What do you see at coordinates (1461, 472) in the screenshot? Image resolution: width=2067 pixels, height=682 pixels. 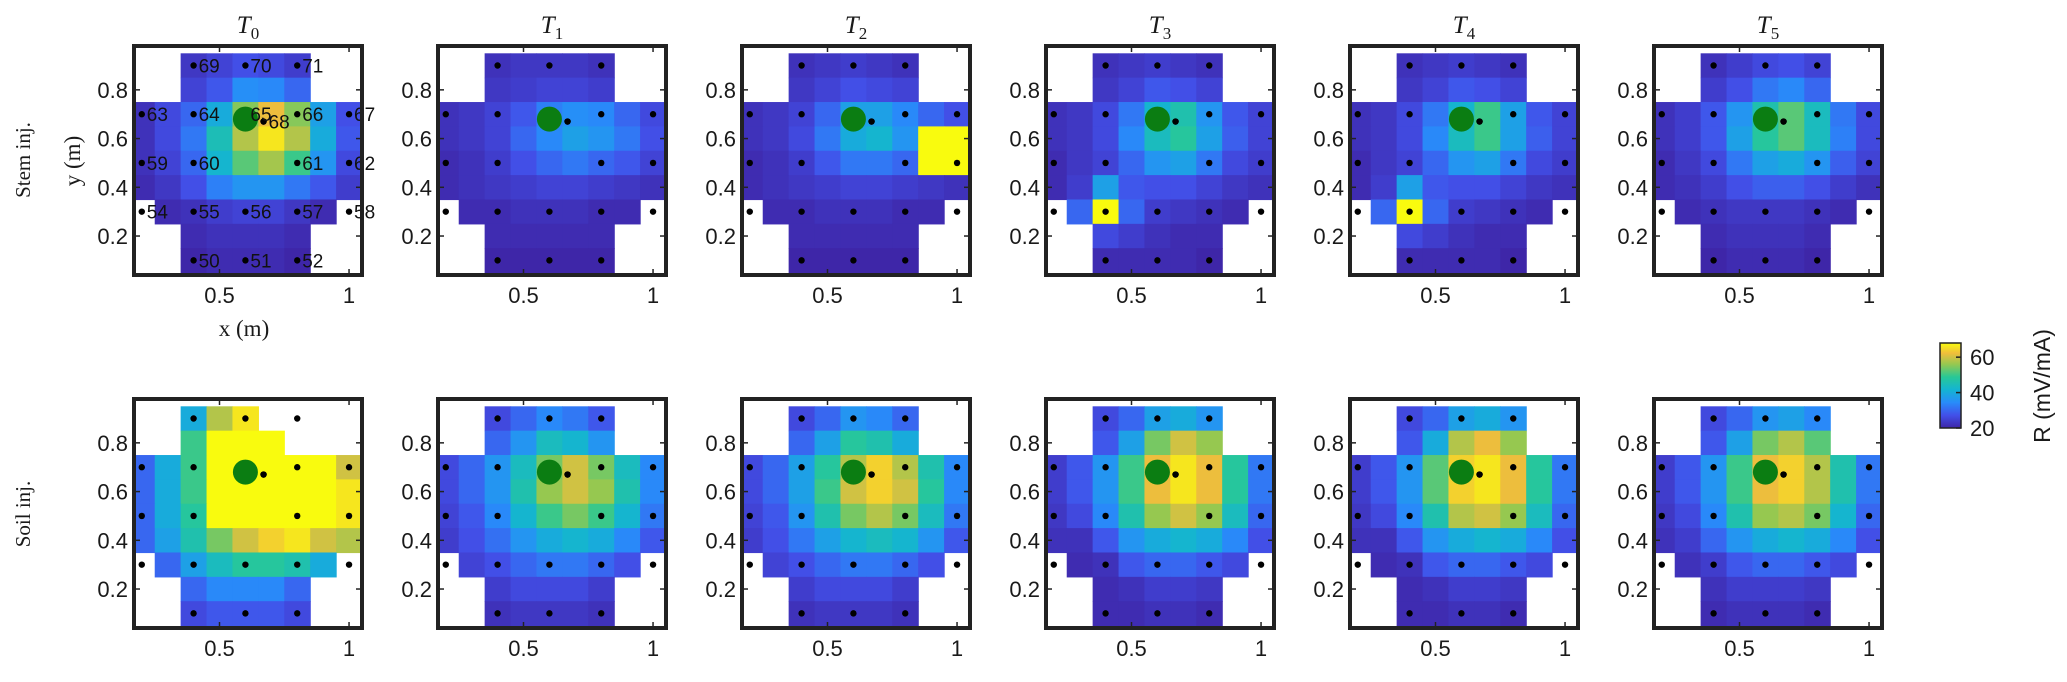 I see `tree-marker` at bounding box center [1461, 472].